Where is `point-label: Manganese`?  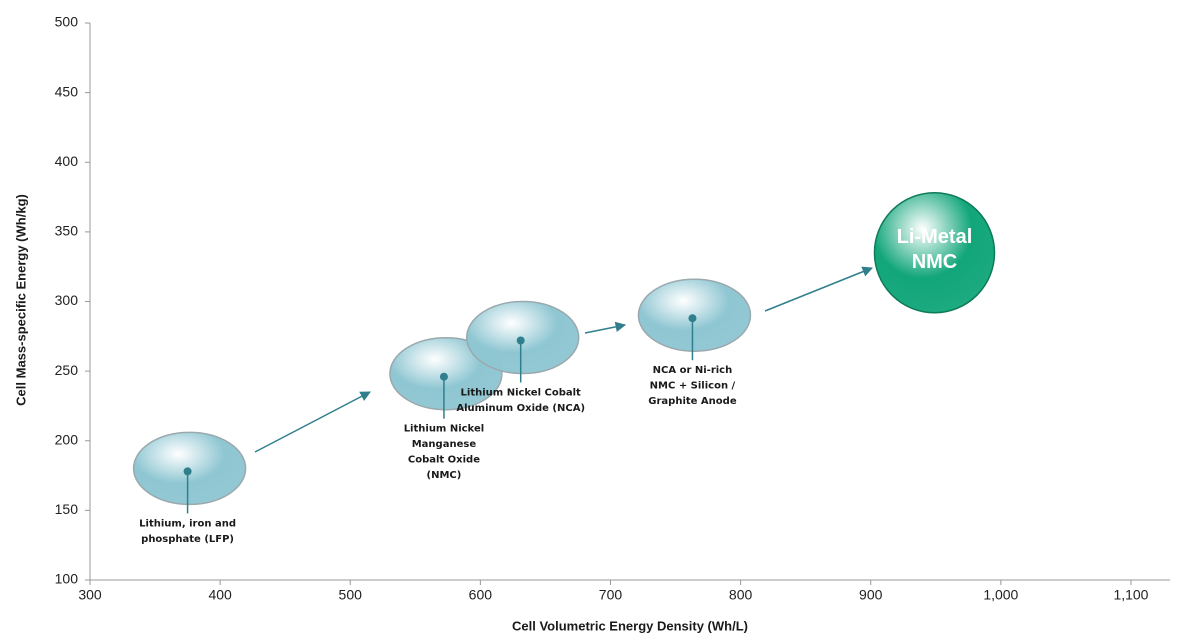
point-label: Manganese is located at coordinates (444, 444).